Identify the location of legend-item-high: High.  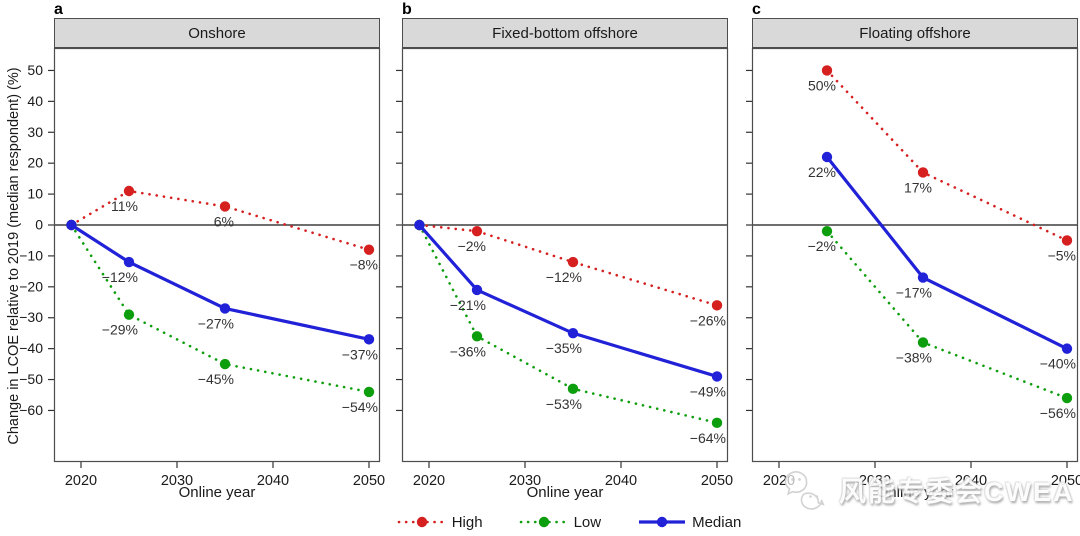
(440, 522).